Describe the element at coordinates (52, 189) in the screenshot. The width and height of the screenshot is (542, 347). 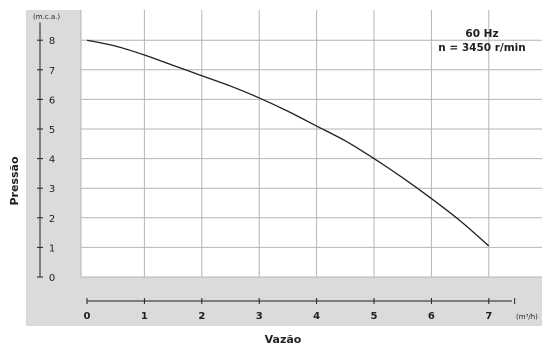
I see `y-tick-label: 3` at that location.